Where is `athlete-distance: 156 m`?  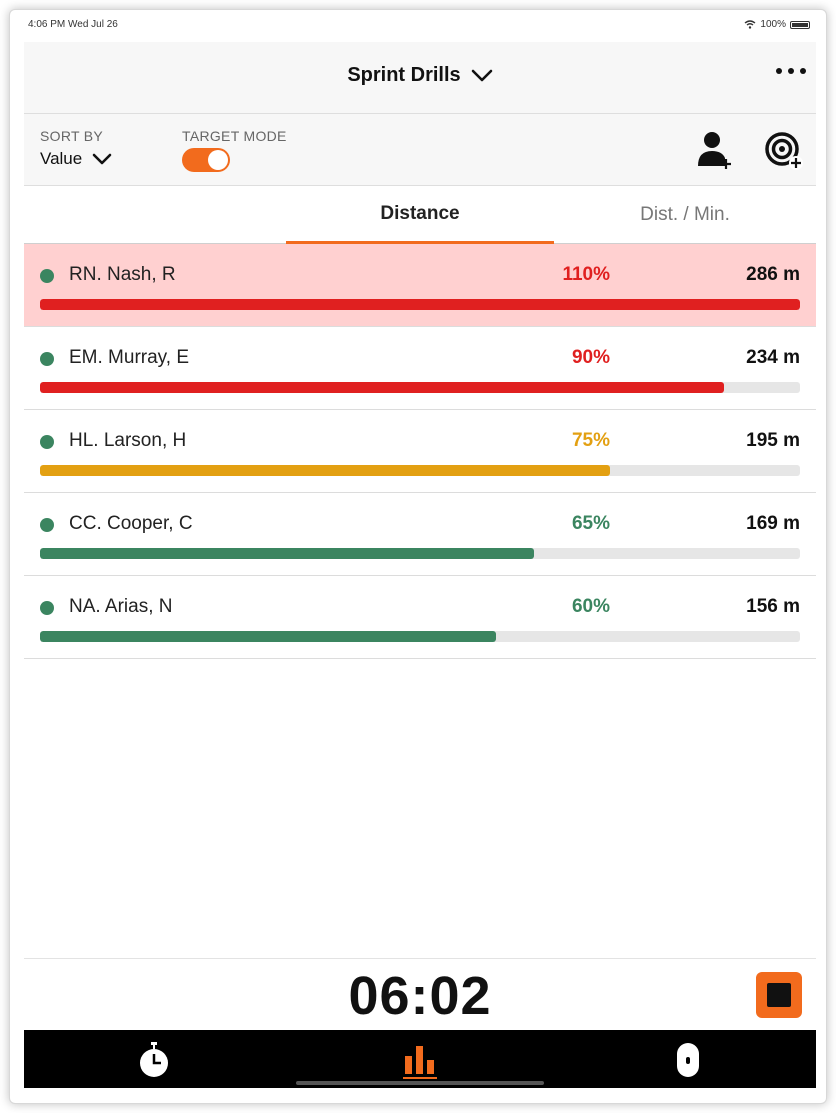 athlete-distance: 156 m is located at coordinates (773, 606).